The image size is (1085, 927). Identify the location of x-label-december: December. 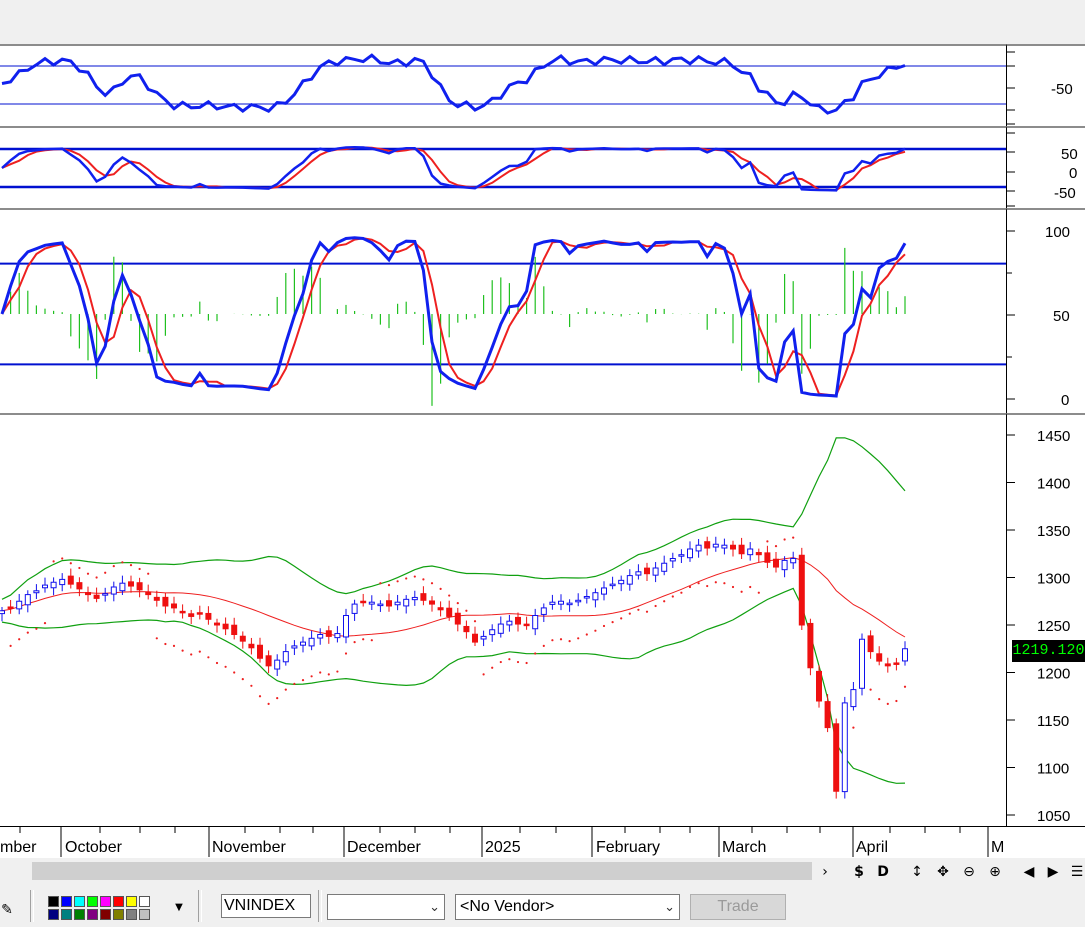
(384, 847).